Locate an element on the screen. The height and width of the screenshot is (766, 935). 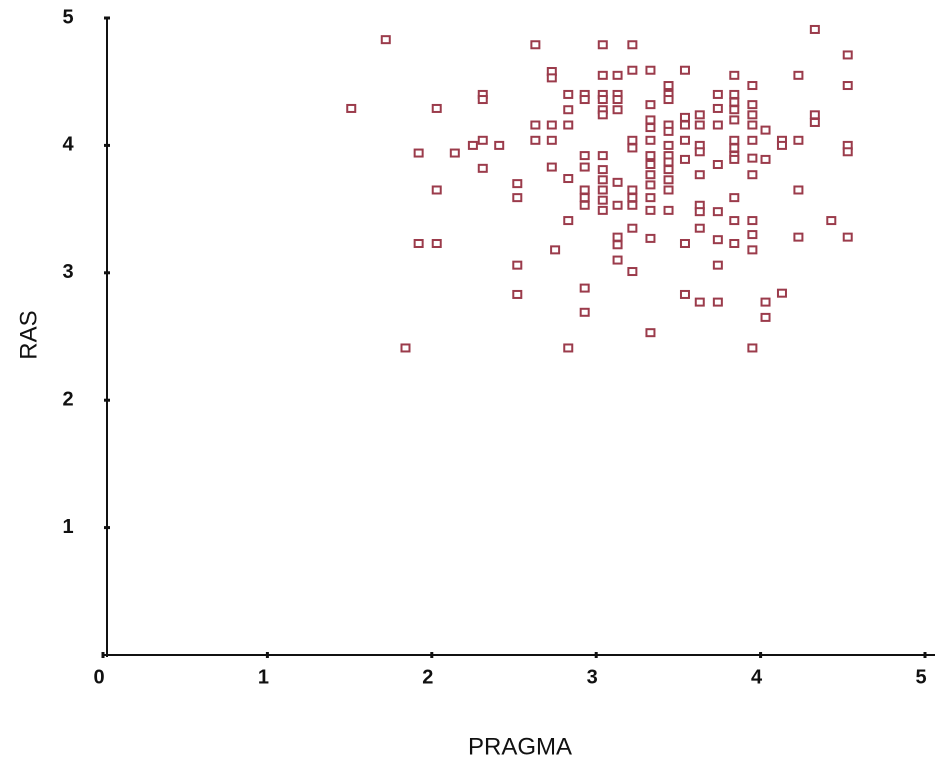
x-tick-label: 2 is located at coordinates (427, 677).